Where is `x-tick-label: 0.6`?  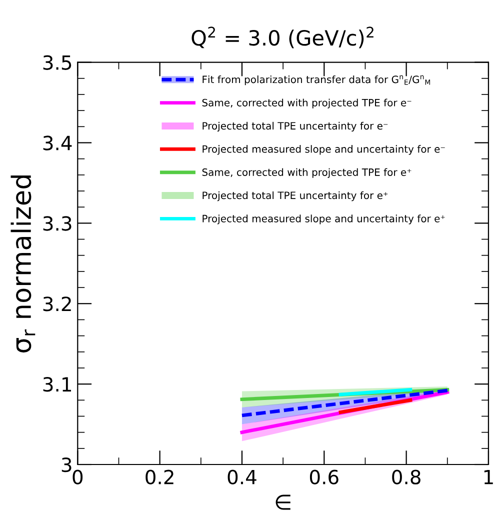
x-tick-label: 0.6 is located at coordinates (324, 477).